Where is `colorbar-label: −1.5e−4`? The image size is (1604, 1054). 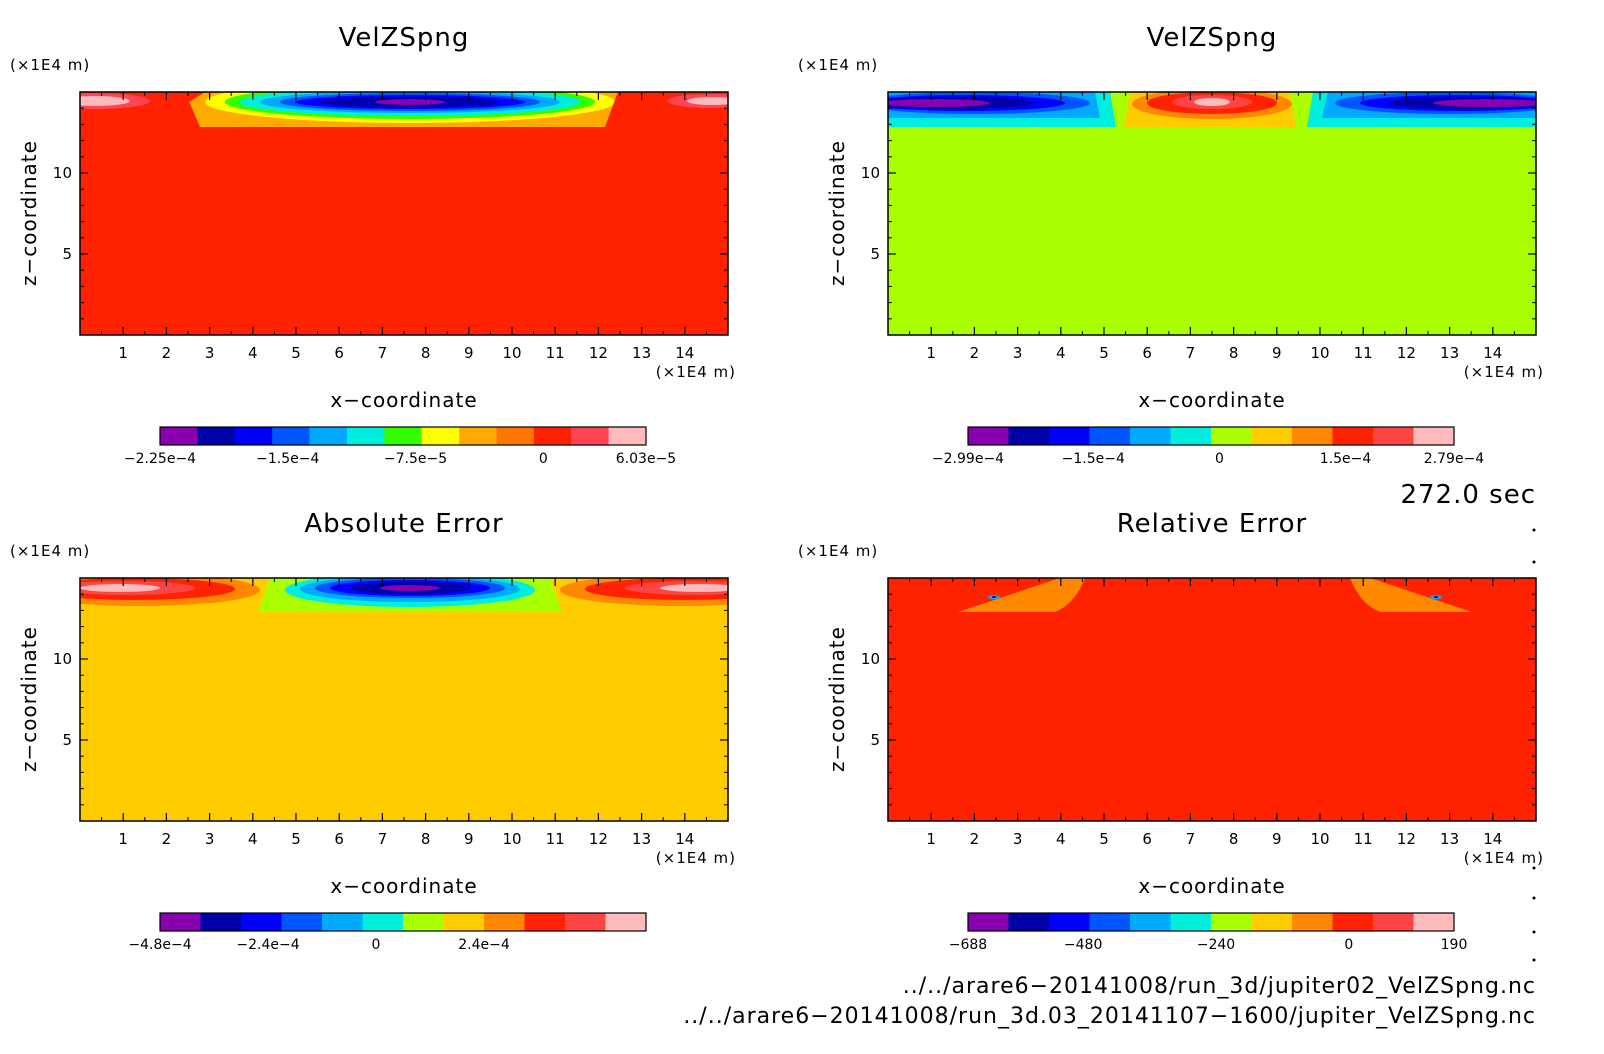 colorbar-label: −1.5e−4 is located at coordinates (287, 459).